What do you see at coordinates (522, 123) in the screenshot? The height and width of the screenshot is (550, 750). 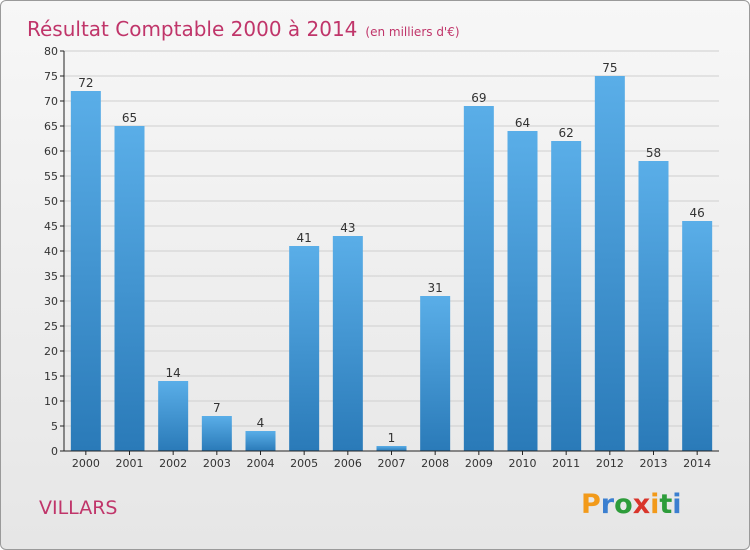 I see `data-label-2010: 64` at bounding box center [522, 123].